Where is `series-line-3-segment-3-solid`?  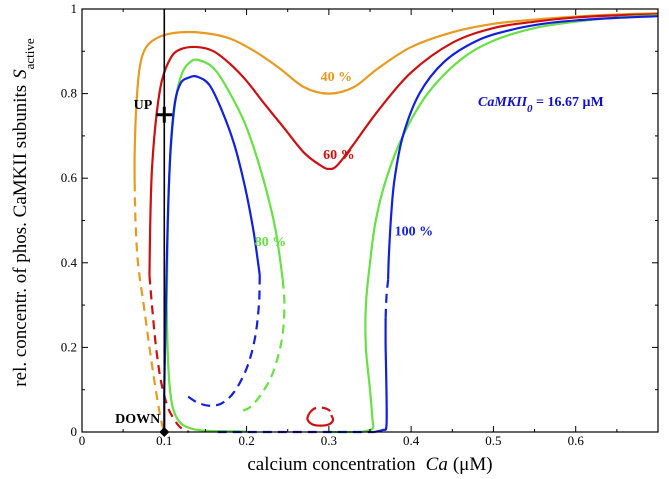 series-line-3-segment-3-solid is located at coordinates (380, 375).